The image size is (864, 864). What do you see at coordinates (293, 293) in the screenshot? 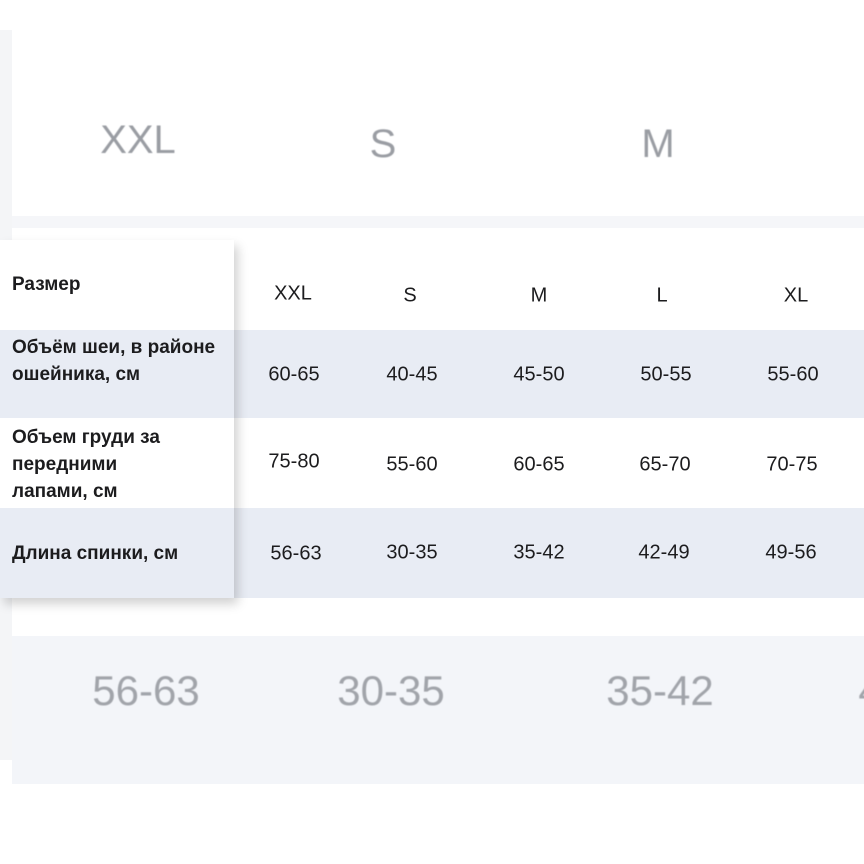
I see `size-header: XXL` at bounding box center [293, 293].